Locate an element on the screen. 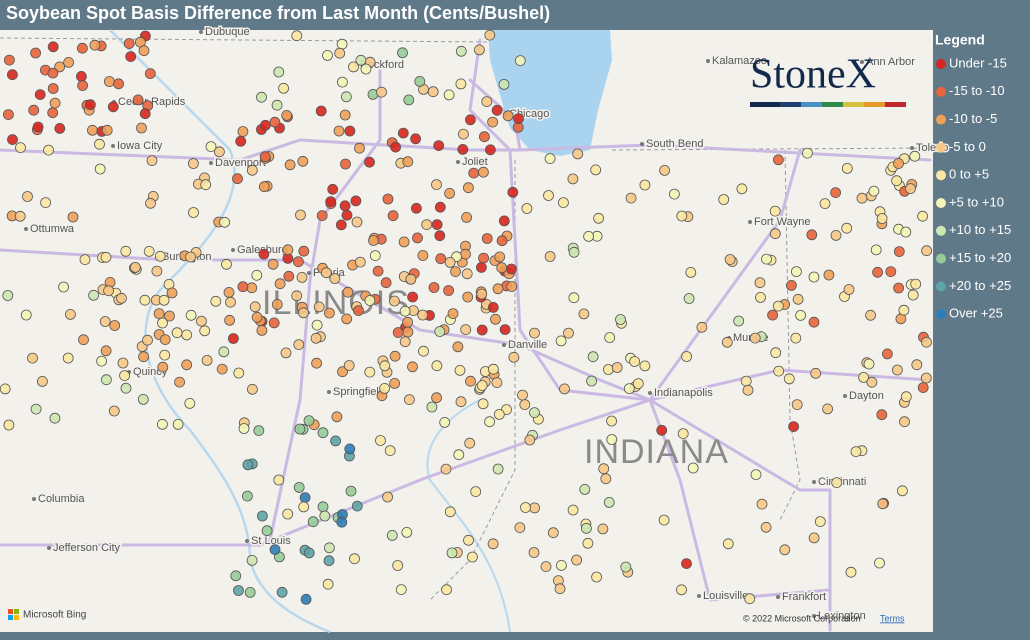 The width and height of the screenshot is (1030, 640). logo: StoneX is located at coordinates (828, 79).